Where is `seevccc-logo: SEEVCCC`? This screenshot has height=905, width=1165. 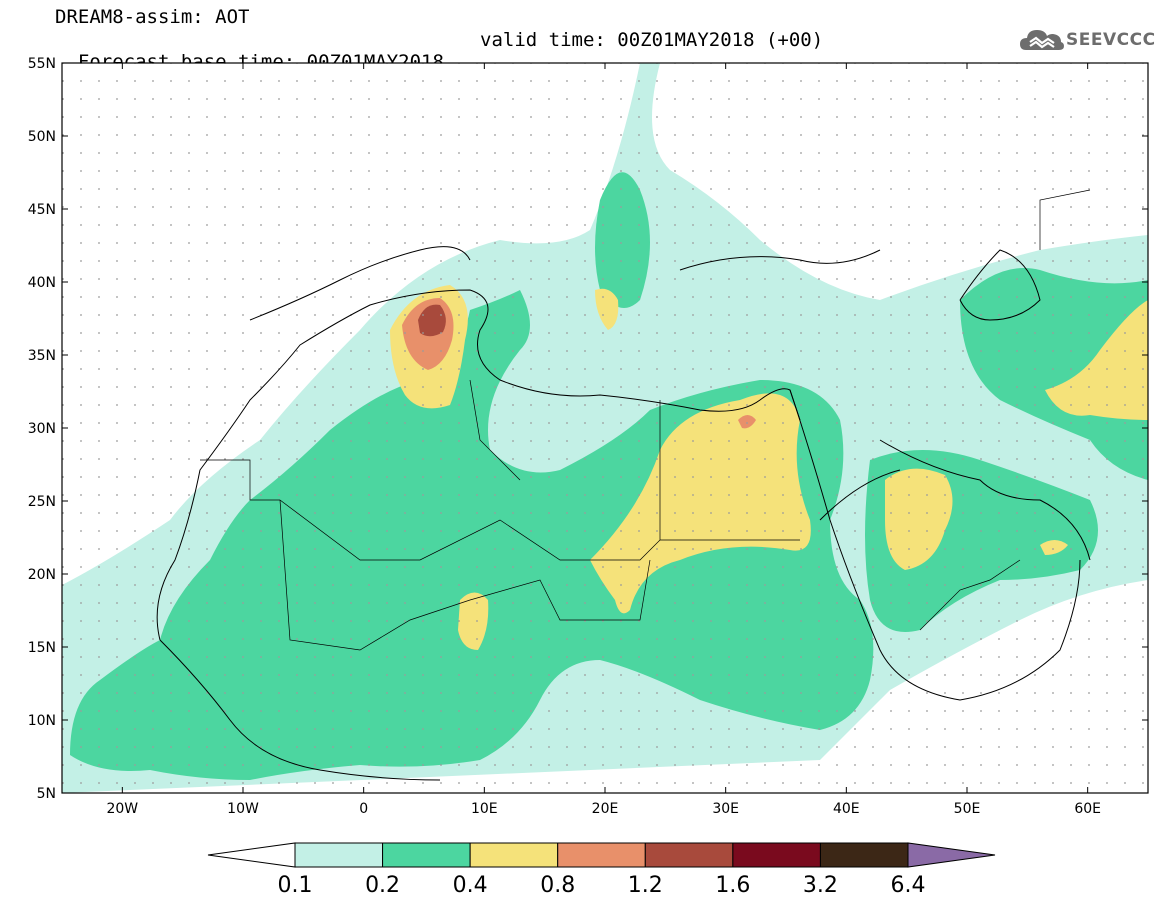
seevccc-logo: SEEVCCC is located at coordinates (1088, 40).